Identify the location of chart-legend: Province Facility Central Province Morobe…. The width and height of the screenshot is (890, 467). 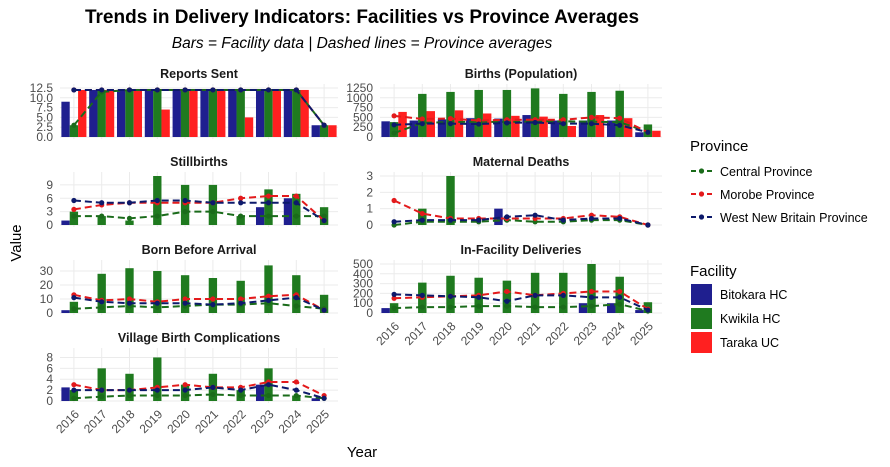
(779, 245).